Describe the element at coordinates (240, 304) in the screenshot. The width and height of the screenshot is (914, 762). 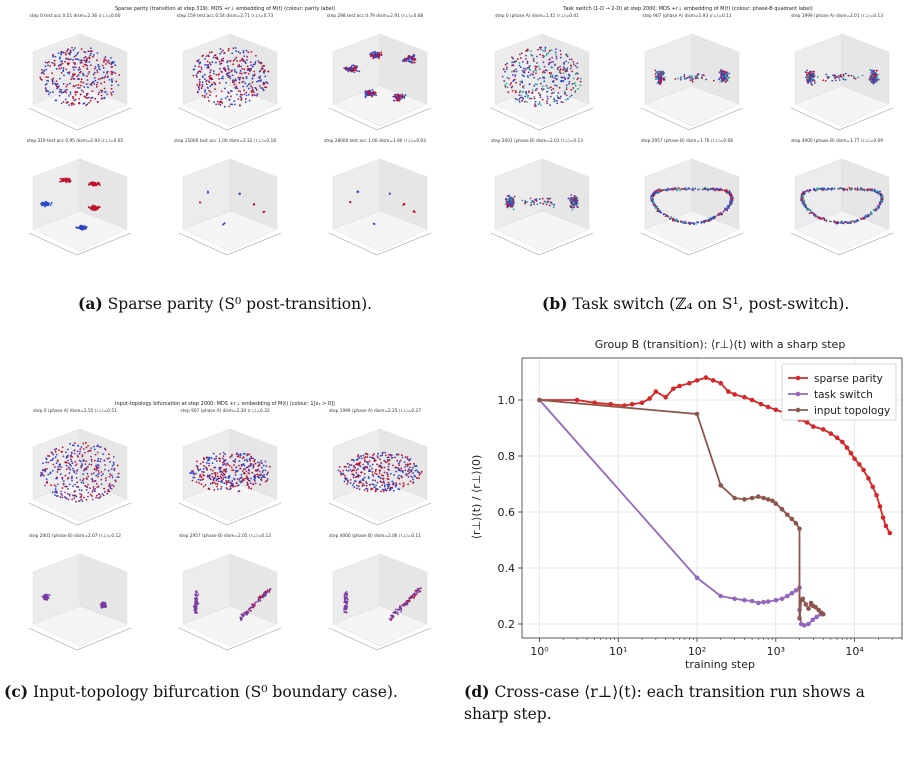
I see `caption-a-text: Sparse parity (S⁰ post-transition).` at that location.